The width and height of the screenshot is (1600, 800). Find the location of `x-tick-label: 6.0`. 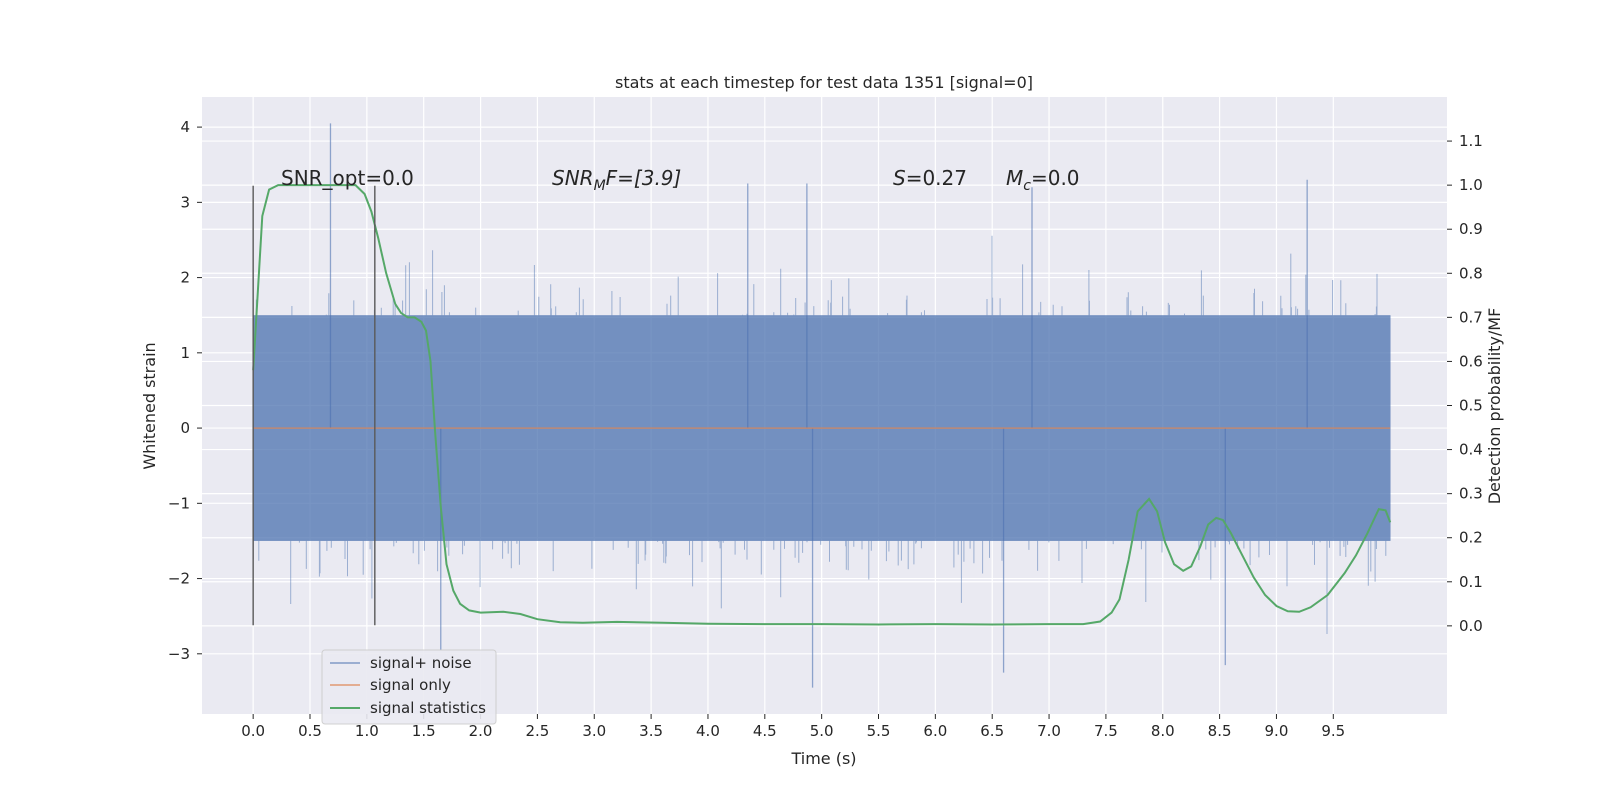

x-tick-label: 6.0 is located at coordinates (935, 731).